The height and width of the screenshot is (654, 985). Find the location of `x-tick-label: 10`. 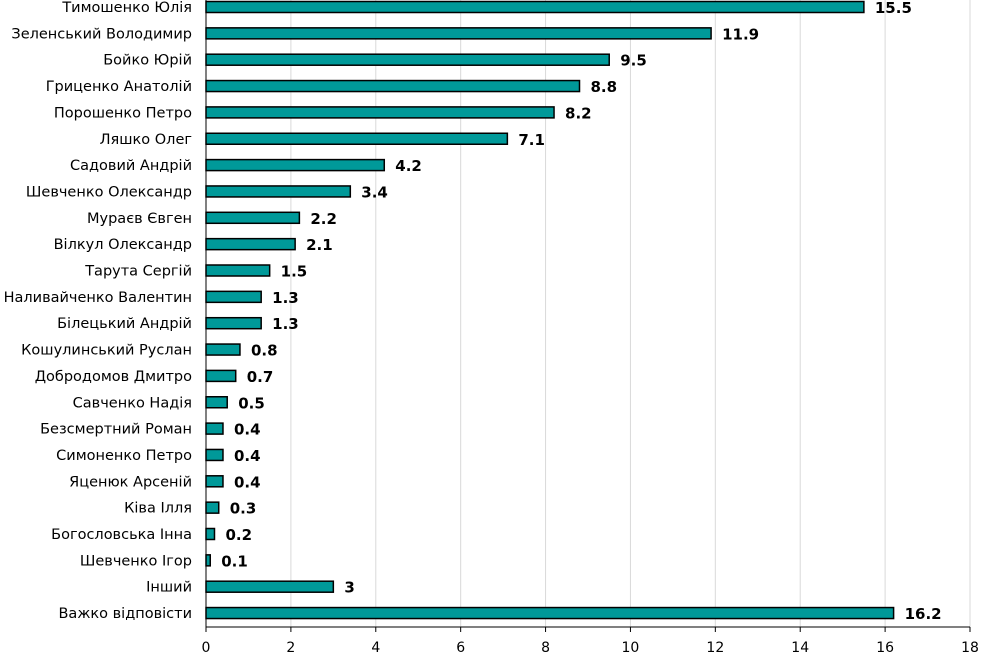

x-tick-label: 10 is located at coordinates (631, 647).